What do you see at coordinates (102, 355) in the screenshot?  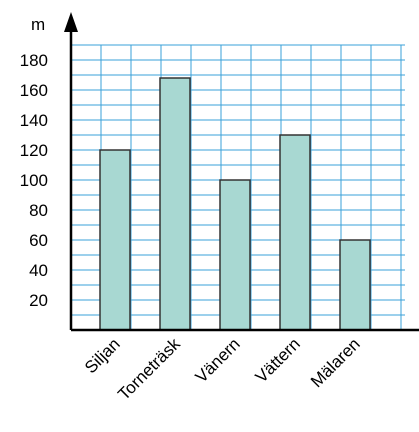 I see `x-category-label: Siljan` at bounding box center [102, 355].